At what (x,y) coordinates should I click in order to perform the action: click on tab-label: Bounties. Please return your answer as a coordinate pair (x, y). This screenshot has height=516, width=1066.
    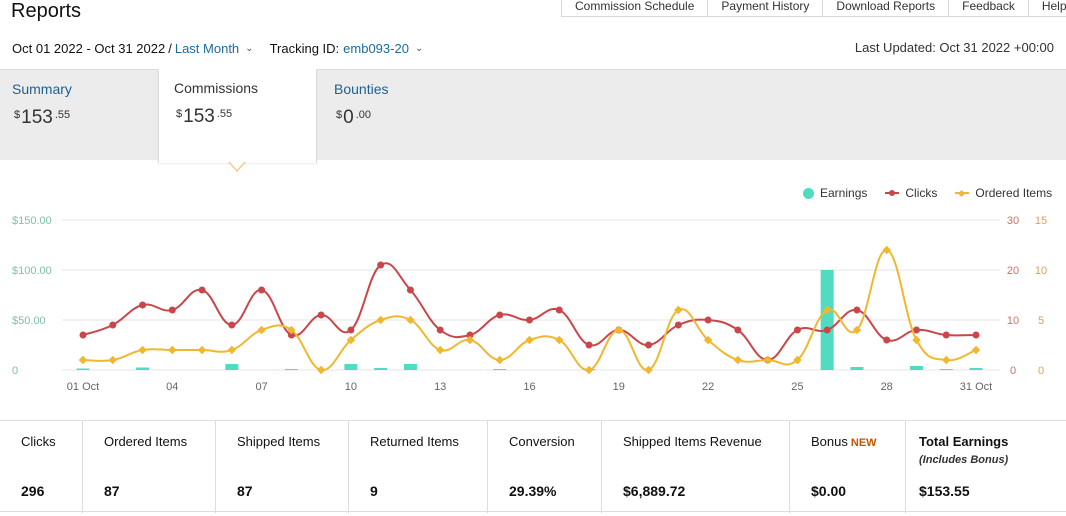
    Looking at the image, I should click on (361, 89).